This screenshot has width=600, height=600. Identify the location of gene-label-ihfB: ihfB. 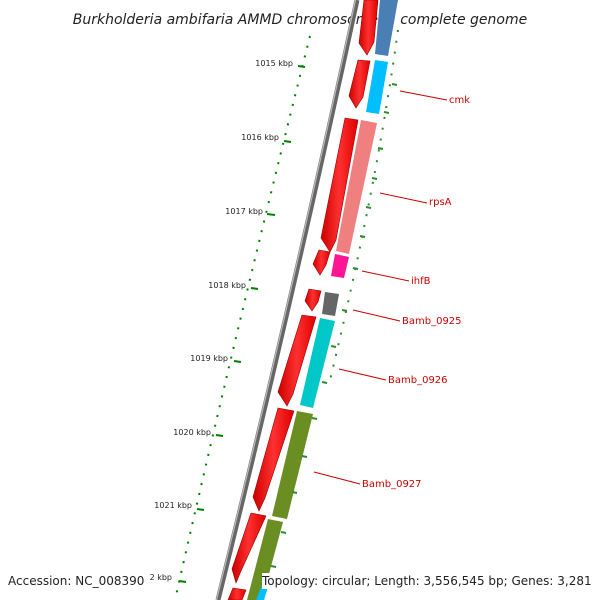
(421, 281).